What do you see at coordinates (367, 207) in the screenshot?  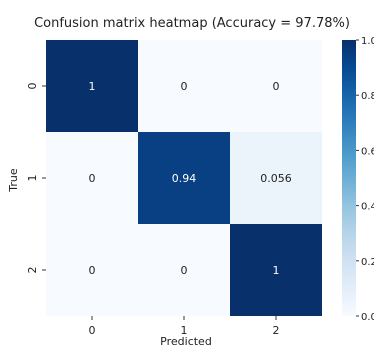 I see `colorbar-tick-label-2: 0.4` at bounding box center [367, 207].